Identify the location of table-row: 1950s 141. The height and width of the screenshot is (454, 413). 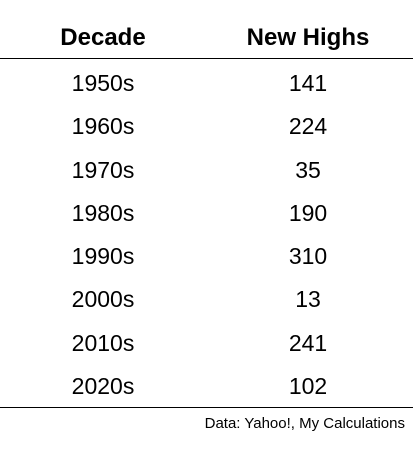
(206, 83).